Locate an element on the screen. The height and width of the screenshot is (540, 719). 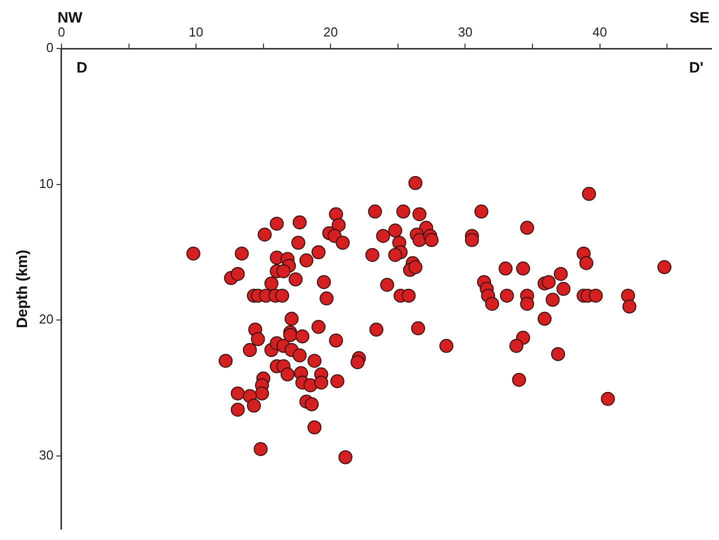
y-tick-label: 30 is located at coordinates (46, 454).